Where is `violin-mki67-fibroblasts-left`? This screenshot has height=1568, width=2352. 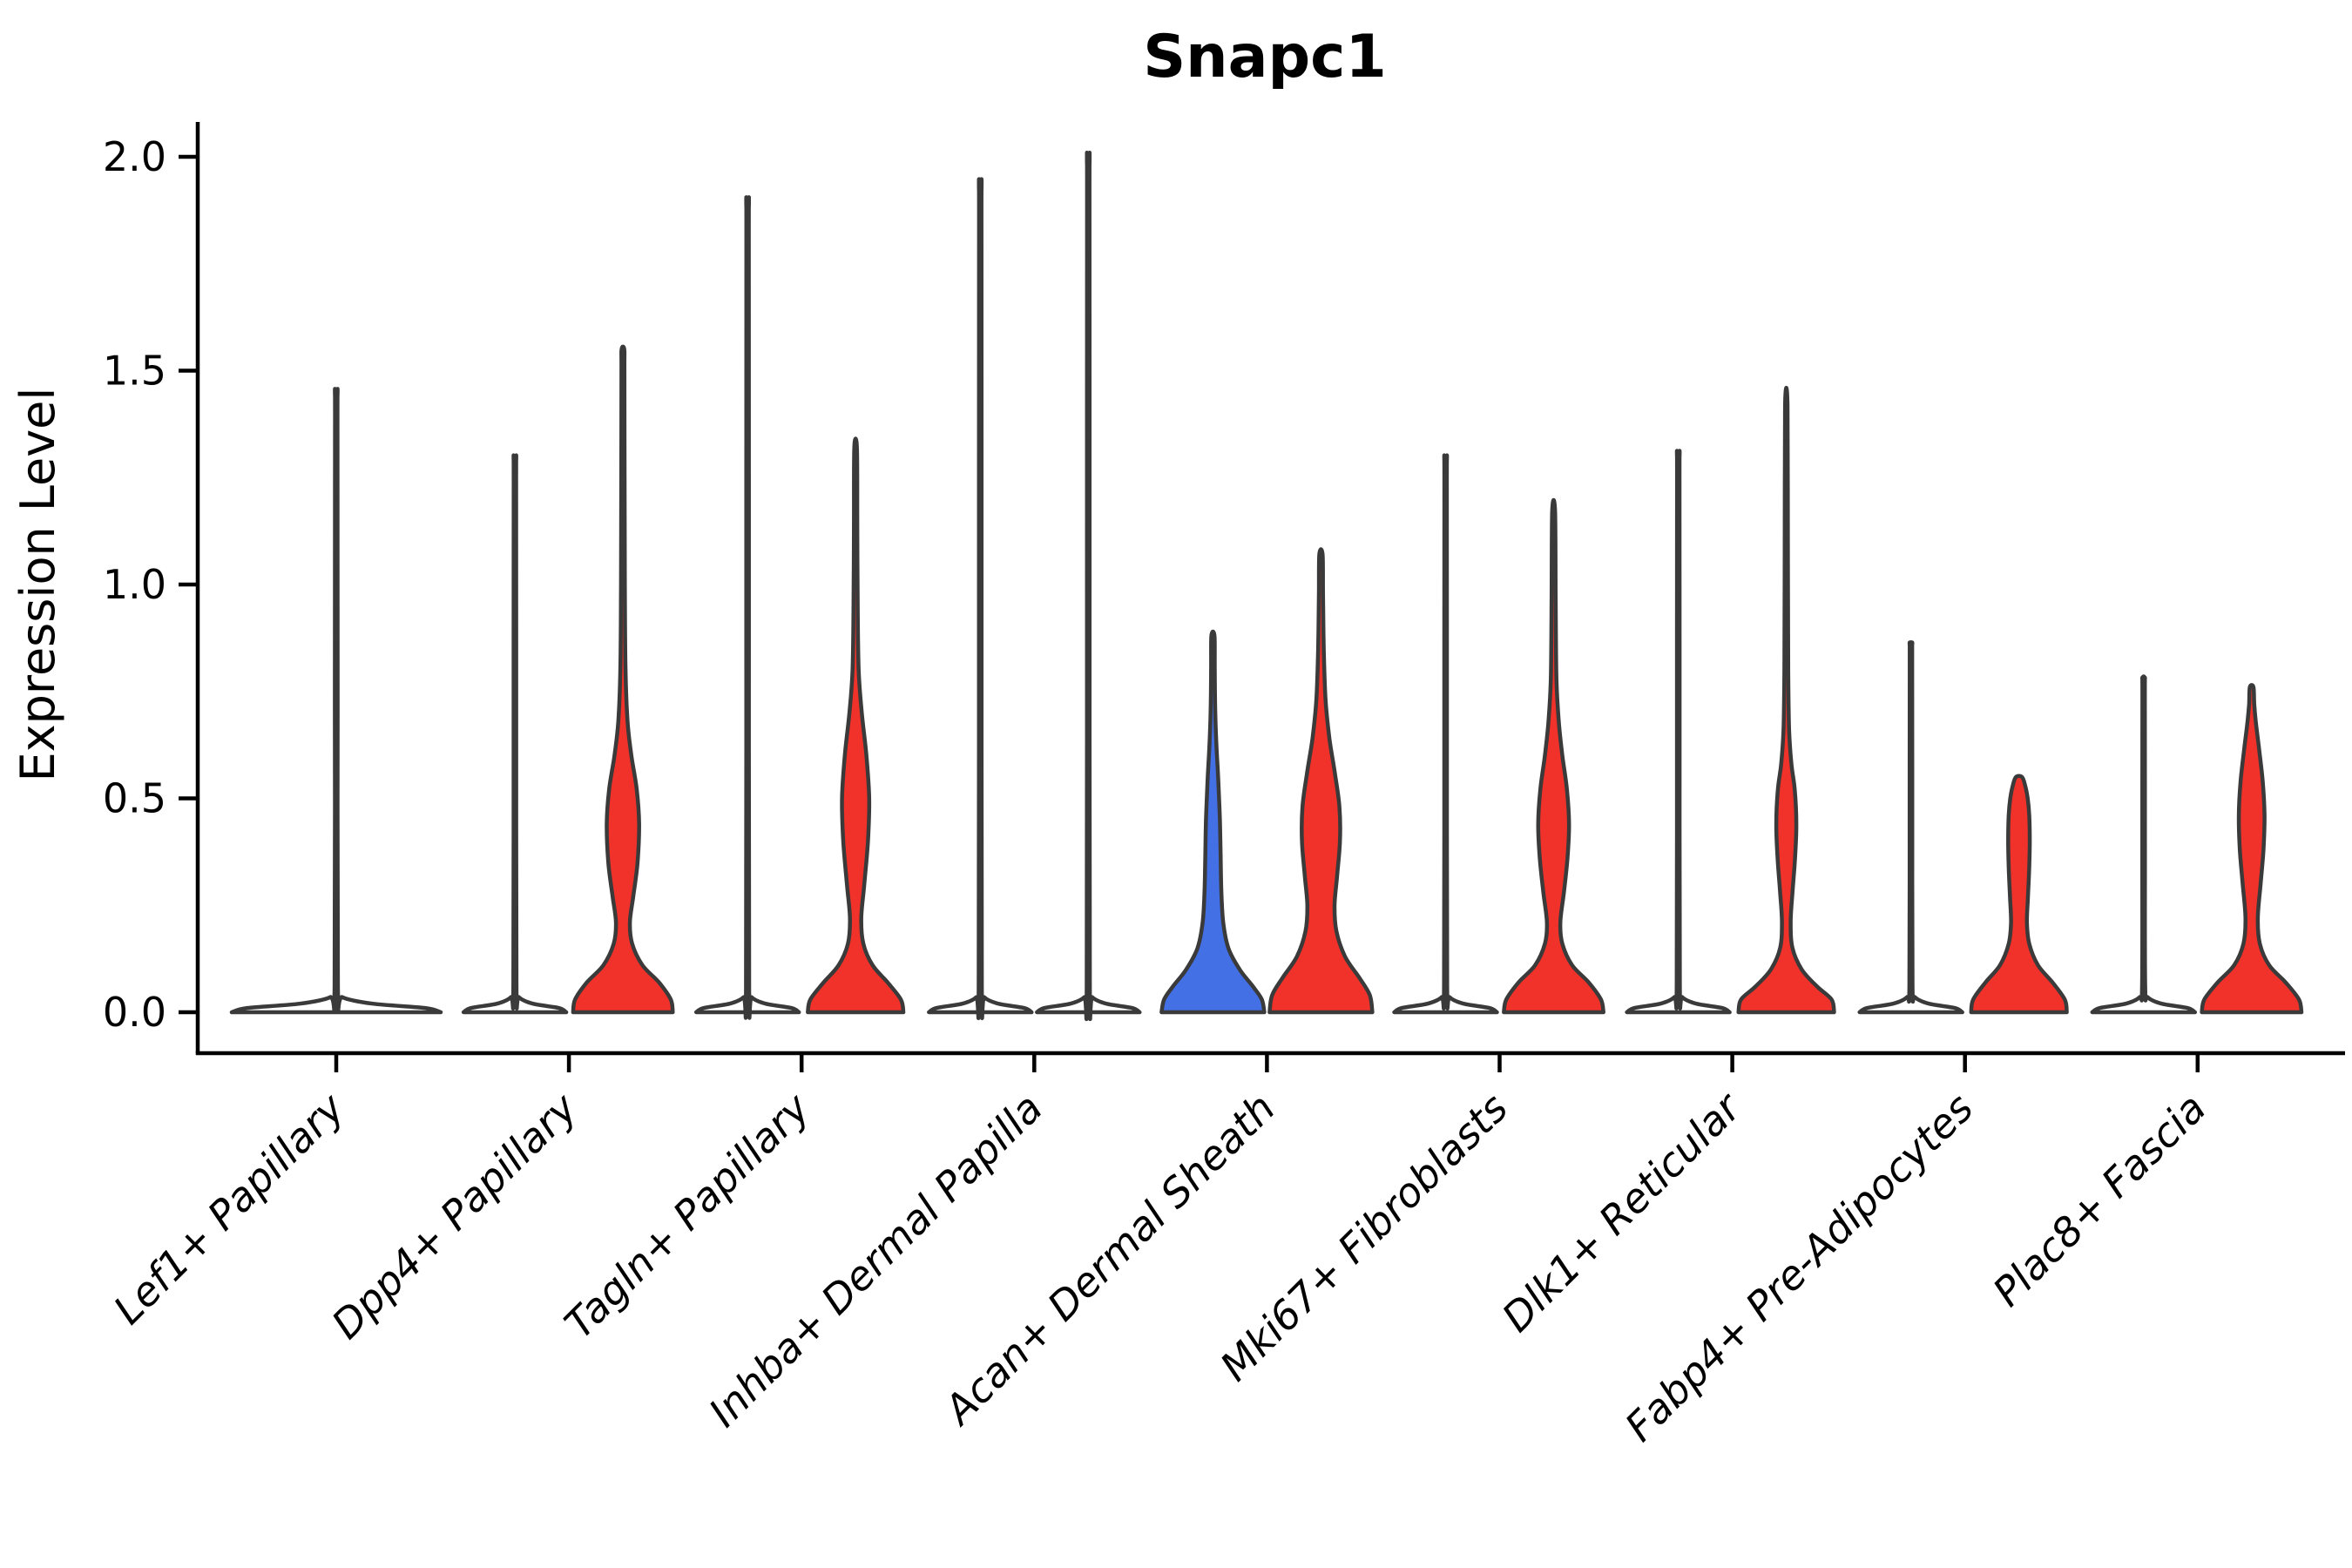
violin-mki67-fibroblasts-left is located at coordinates (1445, 734).